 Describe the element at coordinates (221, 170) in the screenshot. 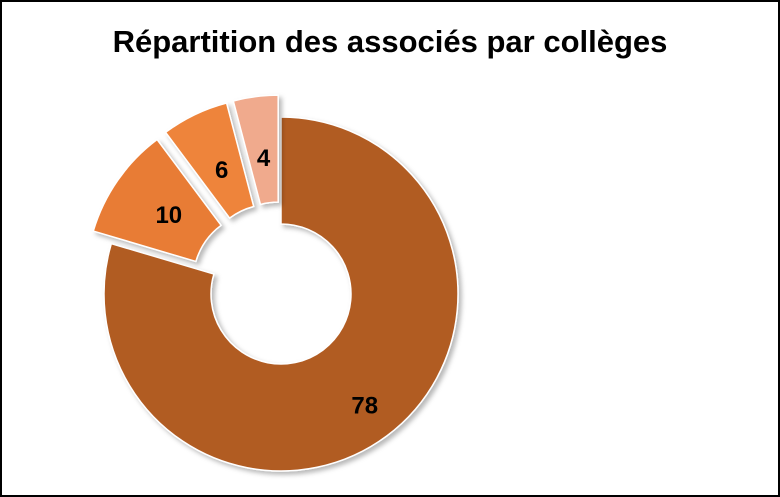

I see `data-label-6: 6` at that location.